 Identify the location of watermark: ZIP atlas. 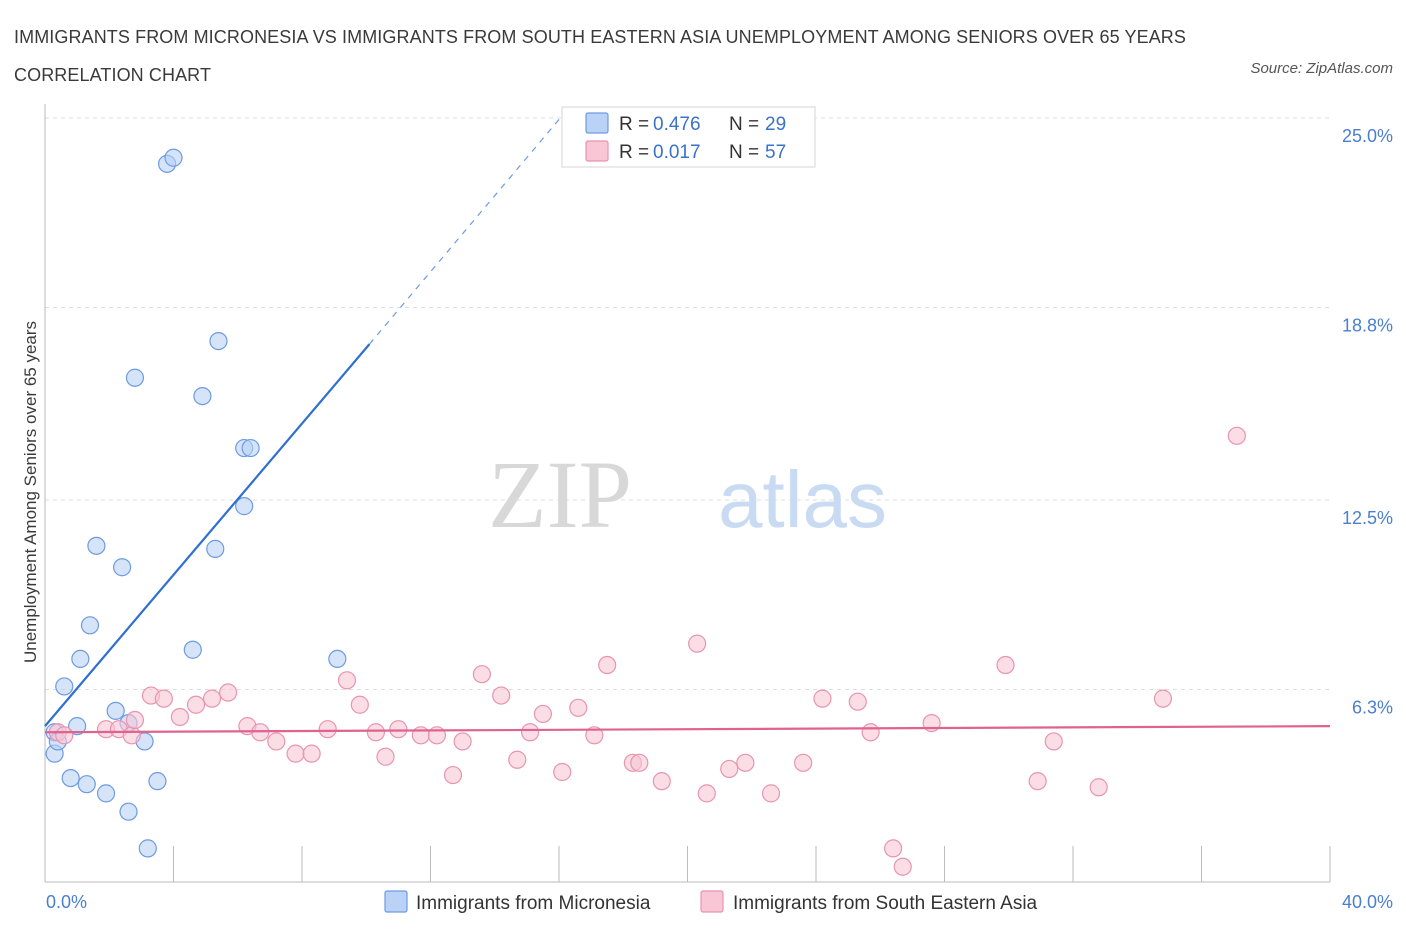
(687, 494).